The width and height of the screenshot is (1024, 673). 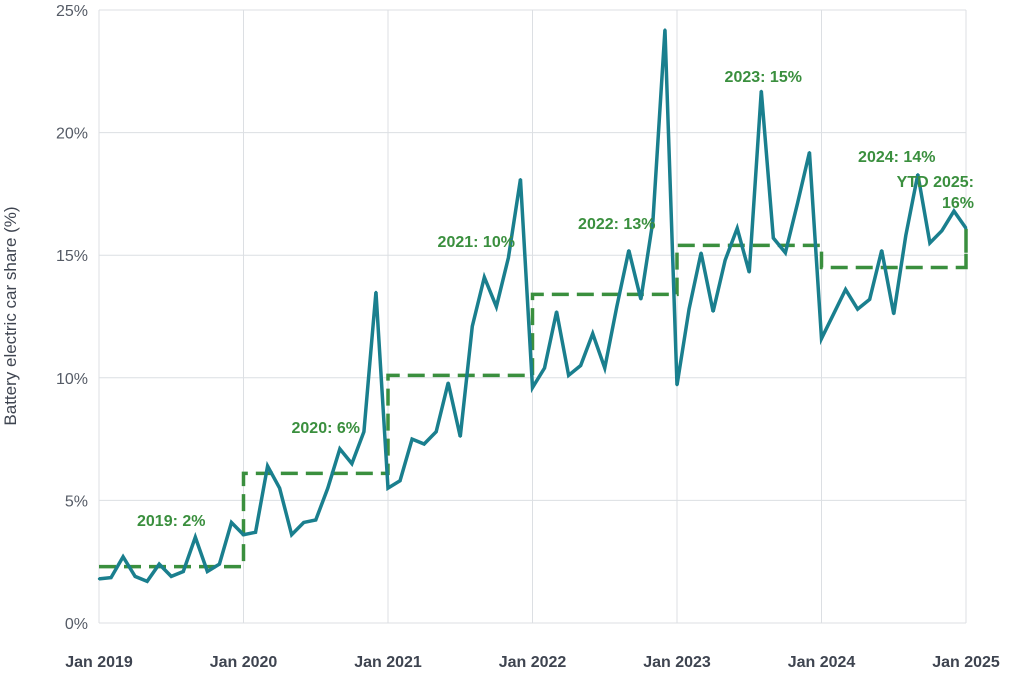 I want to click on x-tick-label: Jan 2024, so click(x=822, y=662).